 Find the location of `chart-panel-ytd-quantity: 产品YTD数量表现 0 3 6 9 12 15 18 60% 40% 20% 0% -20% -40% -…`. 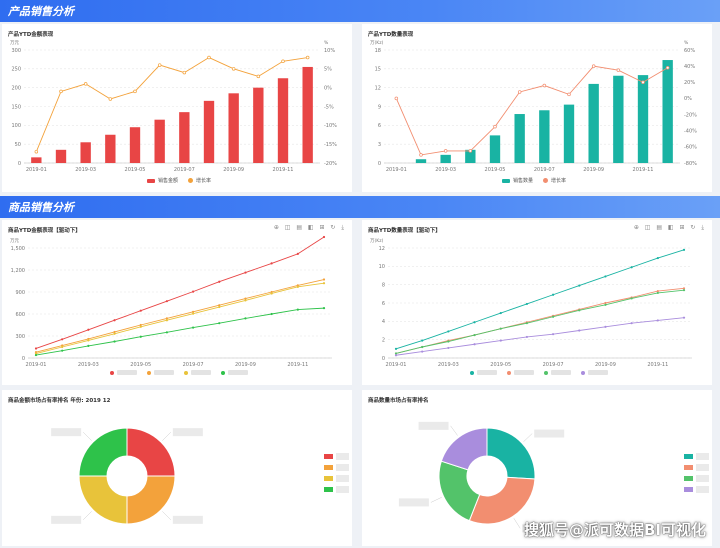

chart-panel-ytd-quantity: 产品YTD数量表现 0 3 6 9 12 15 18 60% 40% 20% 0% -20% -40% -… is located at coordinates (537, 108).